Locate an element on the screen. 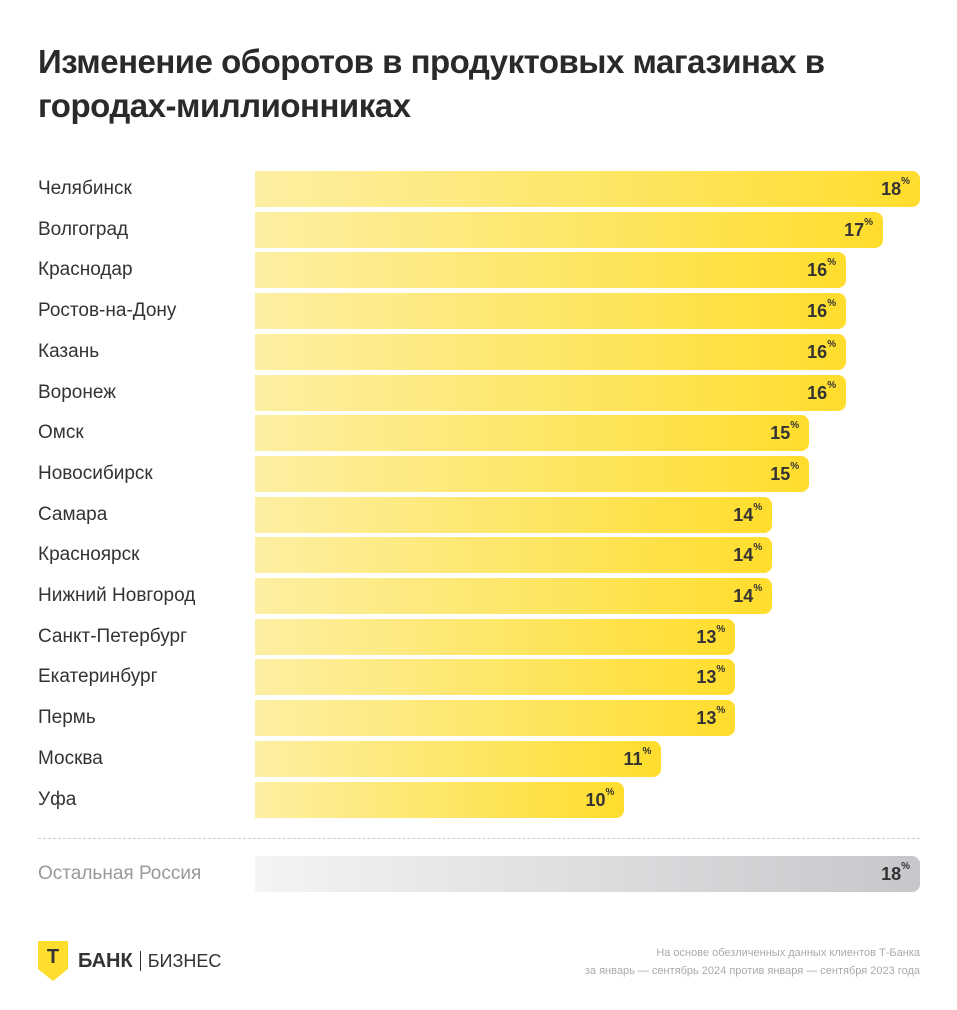 The image size is (957, 1010). category-label: Омск is located at coordinates (61, 433).